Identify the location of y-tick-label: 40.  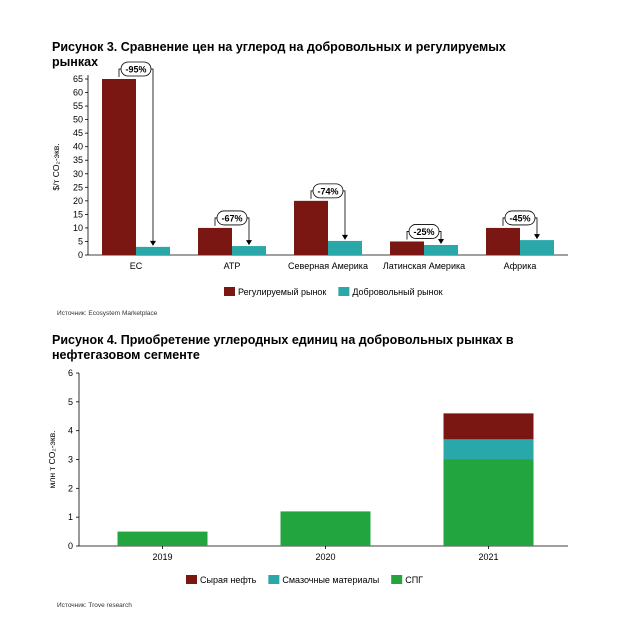
(78, 147).